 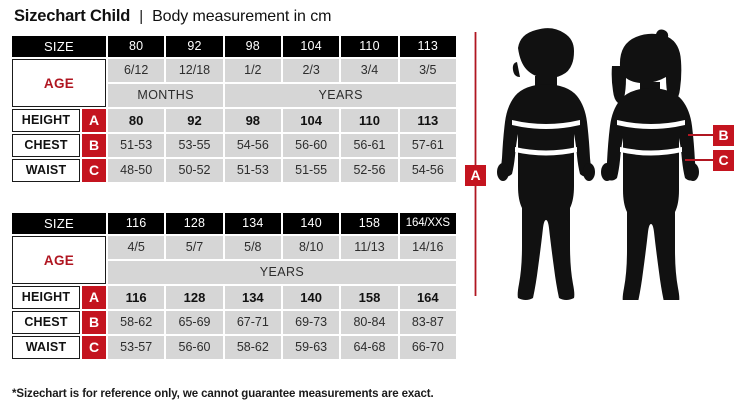 I want to click on table-cell: 5/8, so click(x=252, y=247).